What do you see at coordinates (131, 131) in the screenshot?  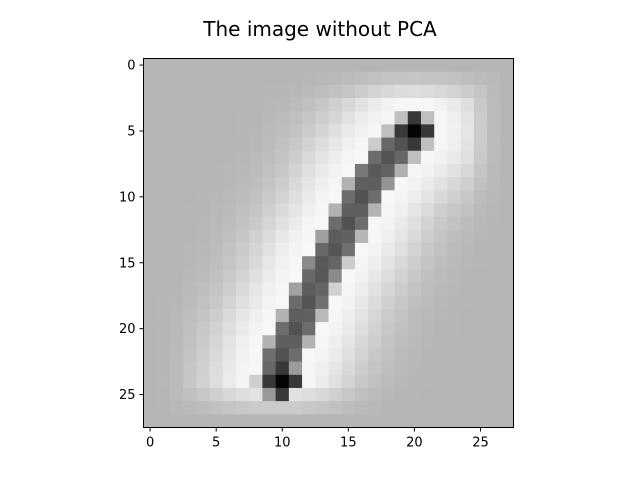 I see `y-tick-label: 5` at bounding box center [131, 131].